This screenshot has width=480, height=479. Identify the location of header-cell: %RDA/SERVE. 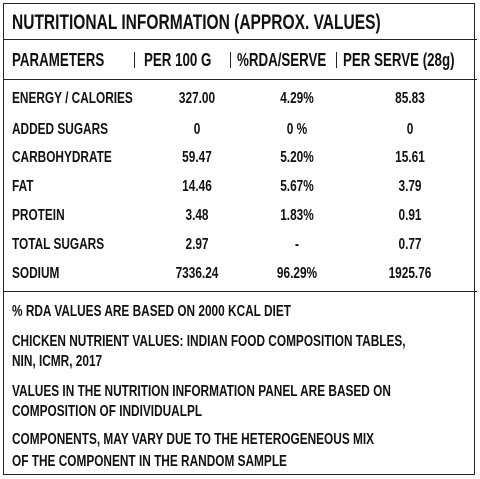
(282, 60).